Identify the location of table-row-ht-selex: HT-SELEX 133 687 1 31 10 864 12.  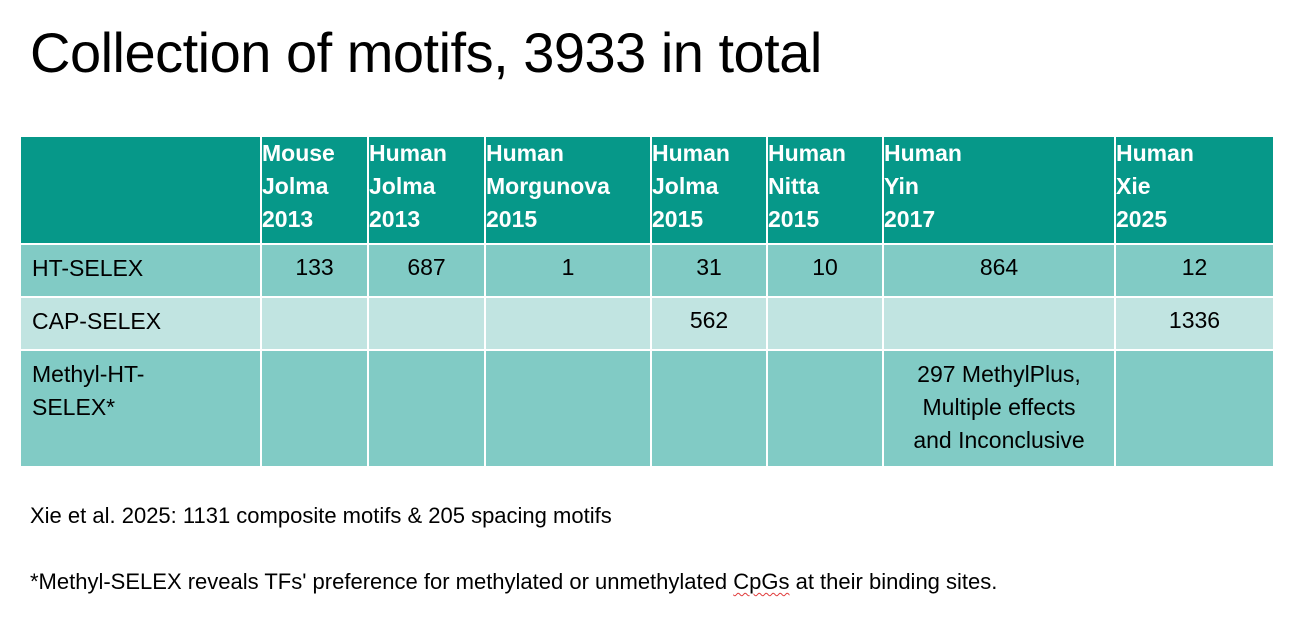
(647, 270).